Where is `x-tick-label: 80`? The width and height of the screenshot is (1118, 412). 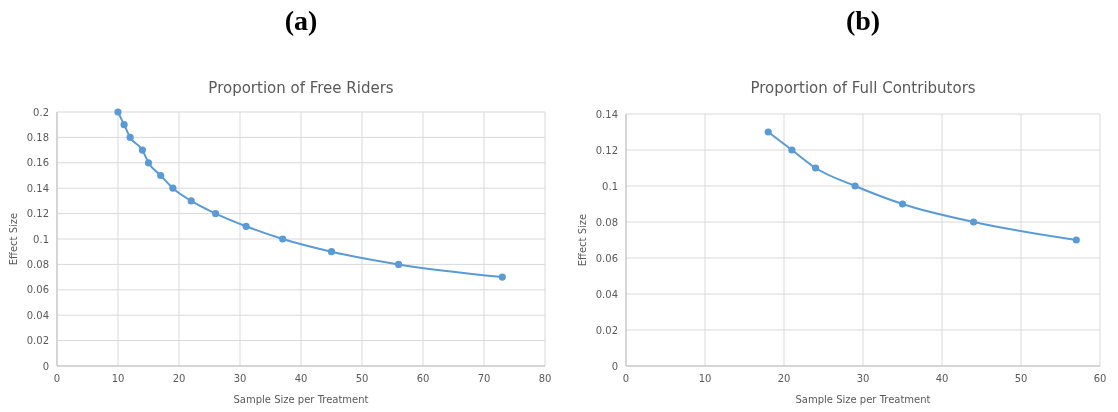 x-tick-label: 80 is located at coordinates (545, 378).